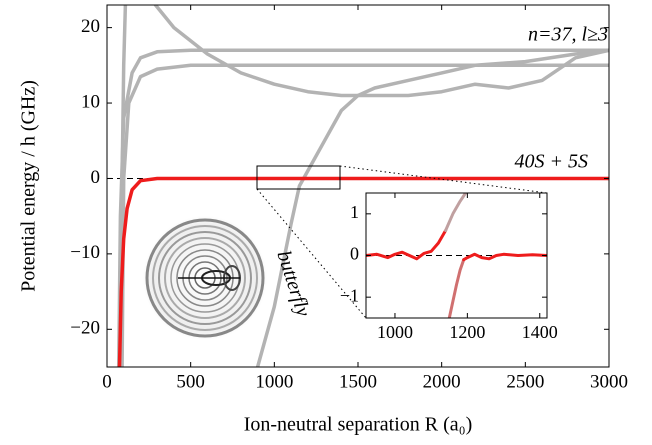  Describe the element at coordinates (467, 332) in the screenshot. I see `x-tick-label: 1200` at that location.